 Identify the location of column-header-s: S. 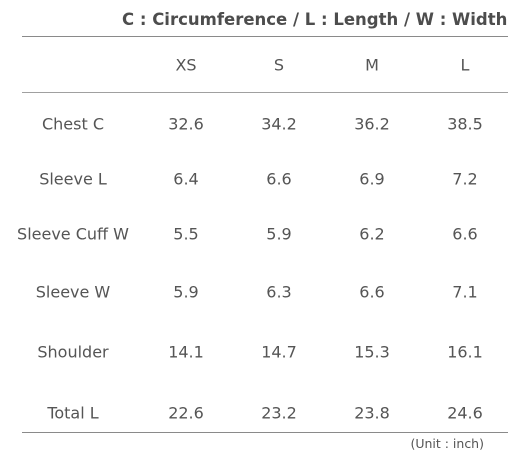
(279, 65).